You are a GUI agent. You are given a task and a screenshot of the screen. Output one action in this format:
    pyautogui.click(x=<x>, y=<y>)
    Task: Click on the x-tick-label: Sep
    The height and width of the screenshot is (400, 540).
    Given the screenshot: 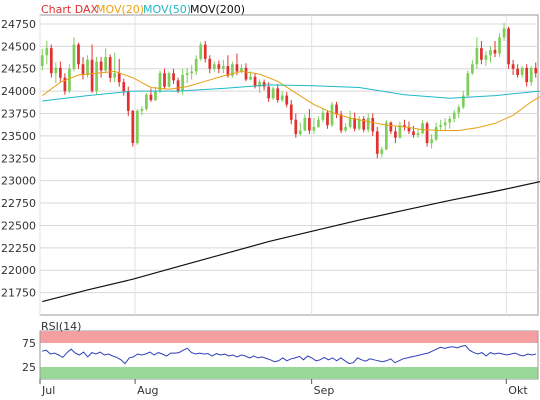 What is the action you would take?
    pyautogui.click(x=324, y=390)
    